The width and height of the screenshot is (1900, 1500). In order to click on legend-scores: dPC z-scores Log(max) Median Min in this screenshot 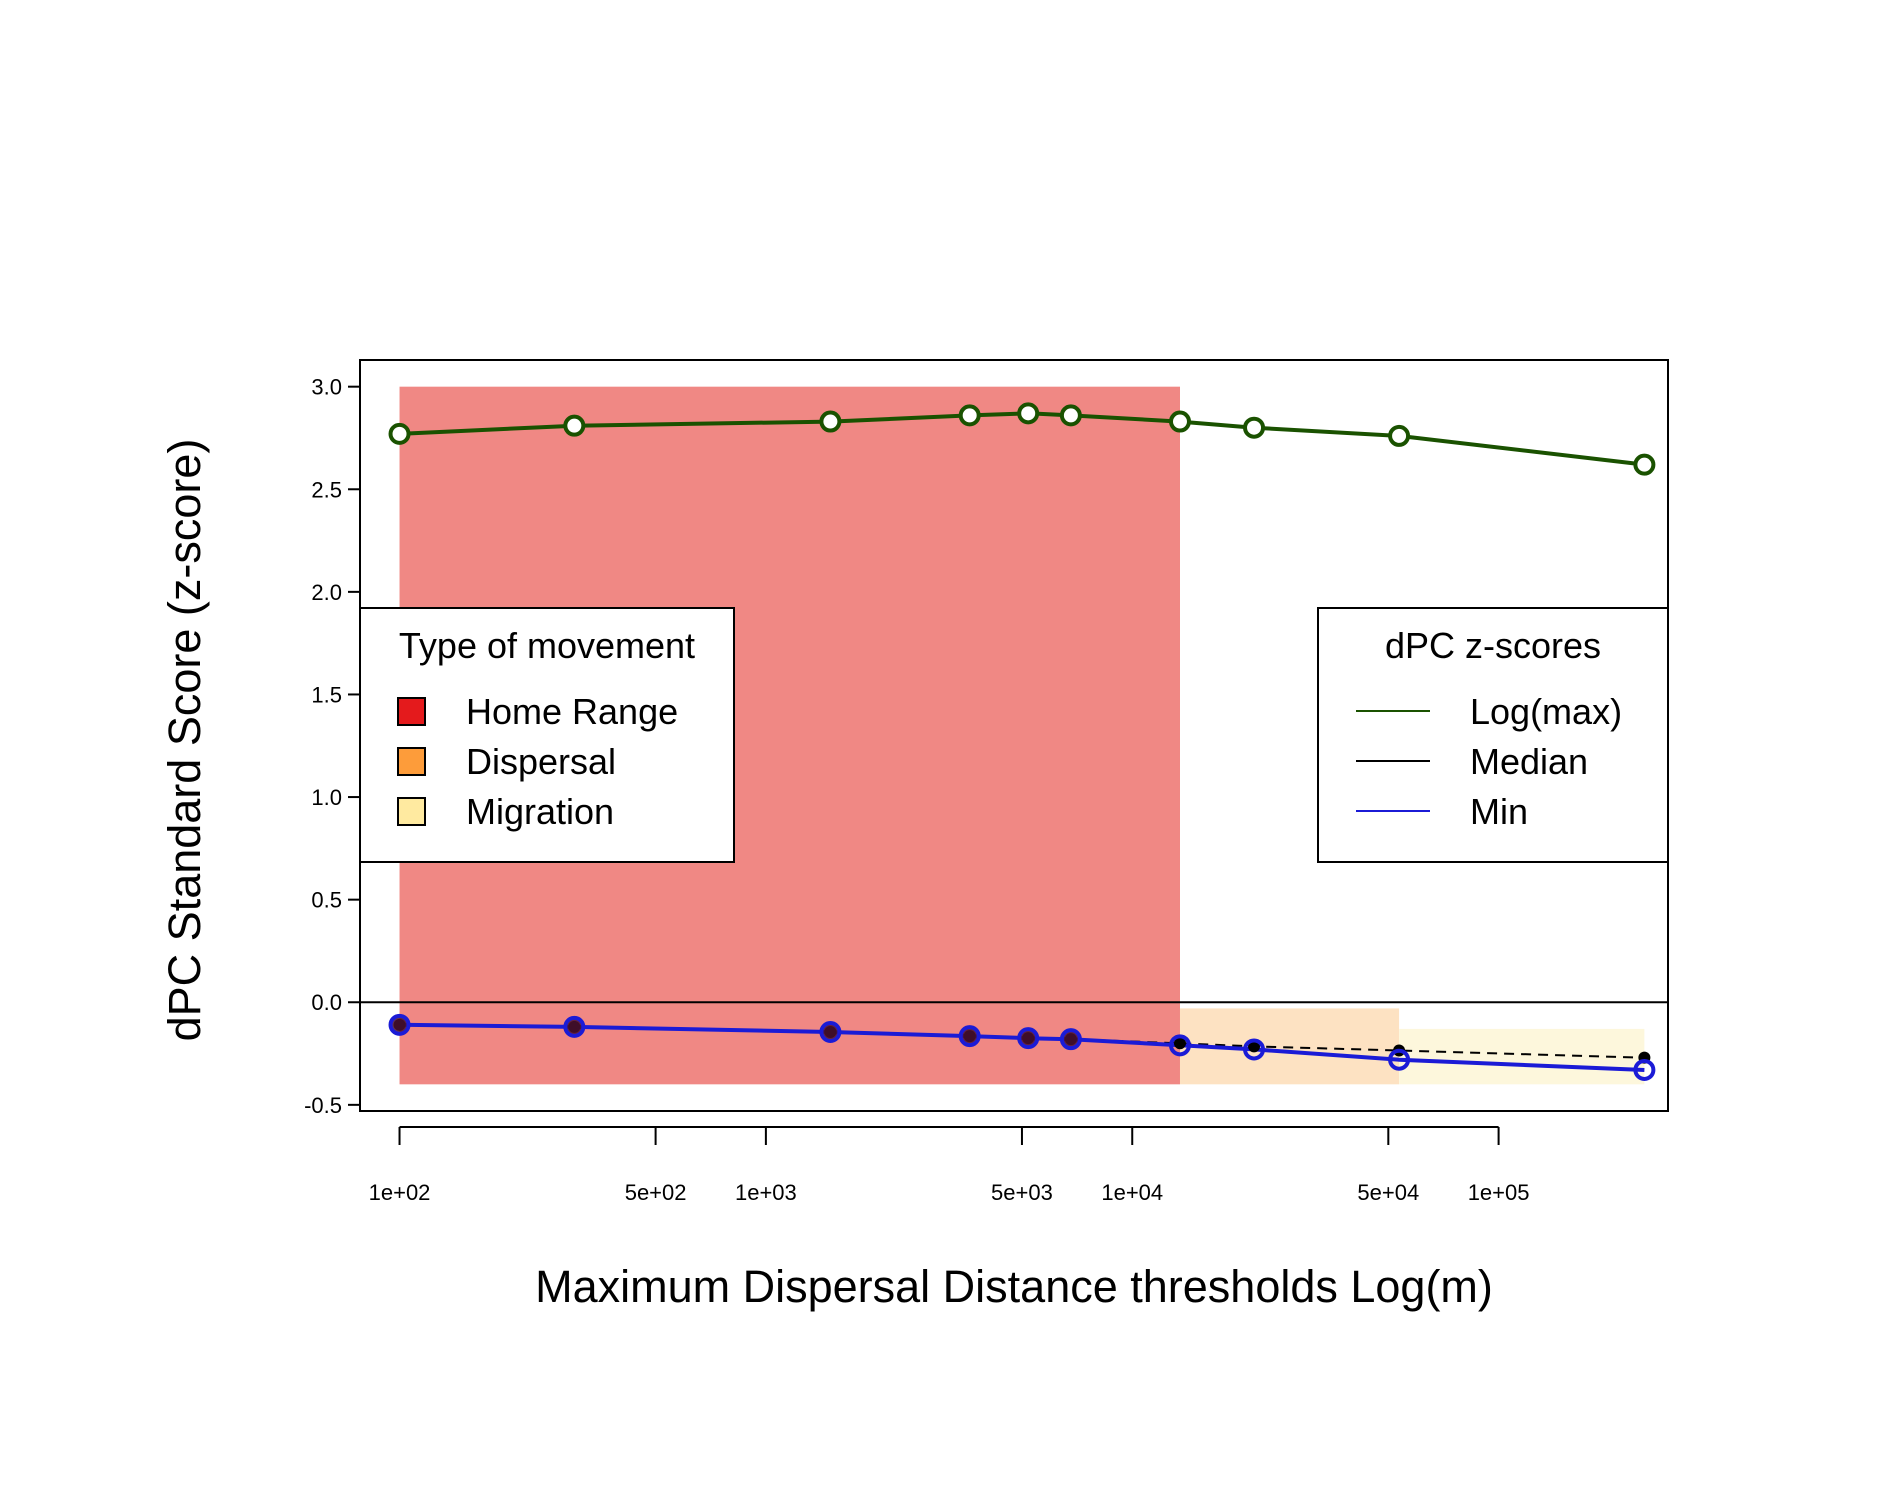, I will do `click(1493, 735)`.